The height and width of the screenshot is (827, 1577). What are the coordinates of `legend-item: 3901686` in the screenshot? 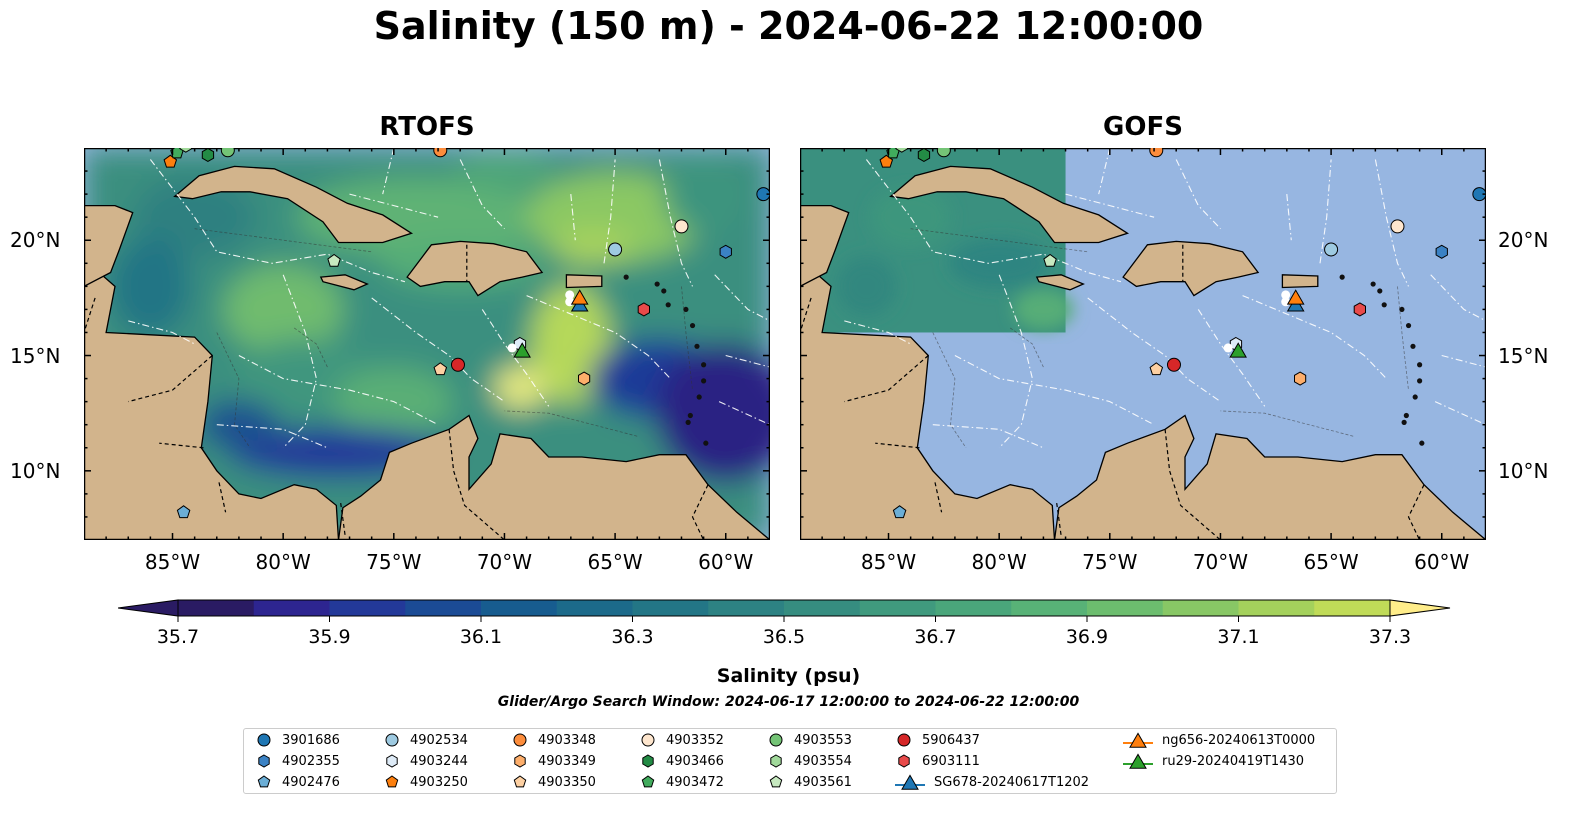 It's located at (297, 740).